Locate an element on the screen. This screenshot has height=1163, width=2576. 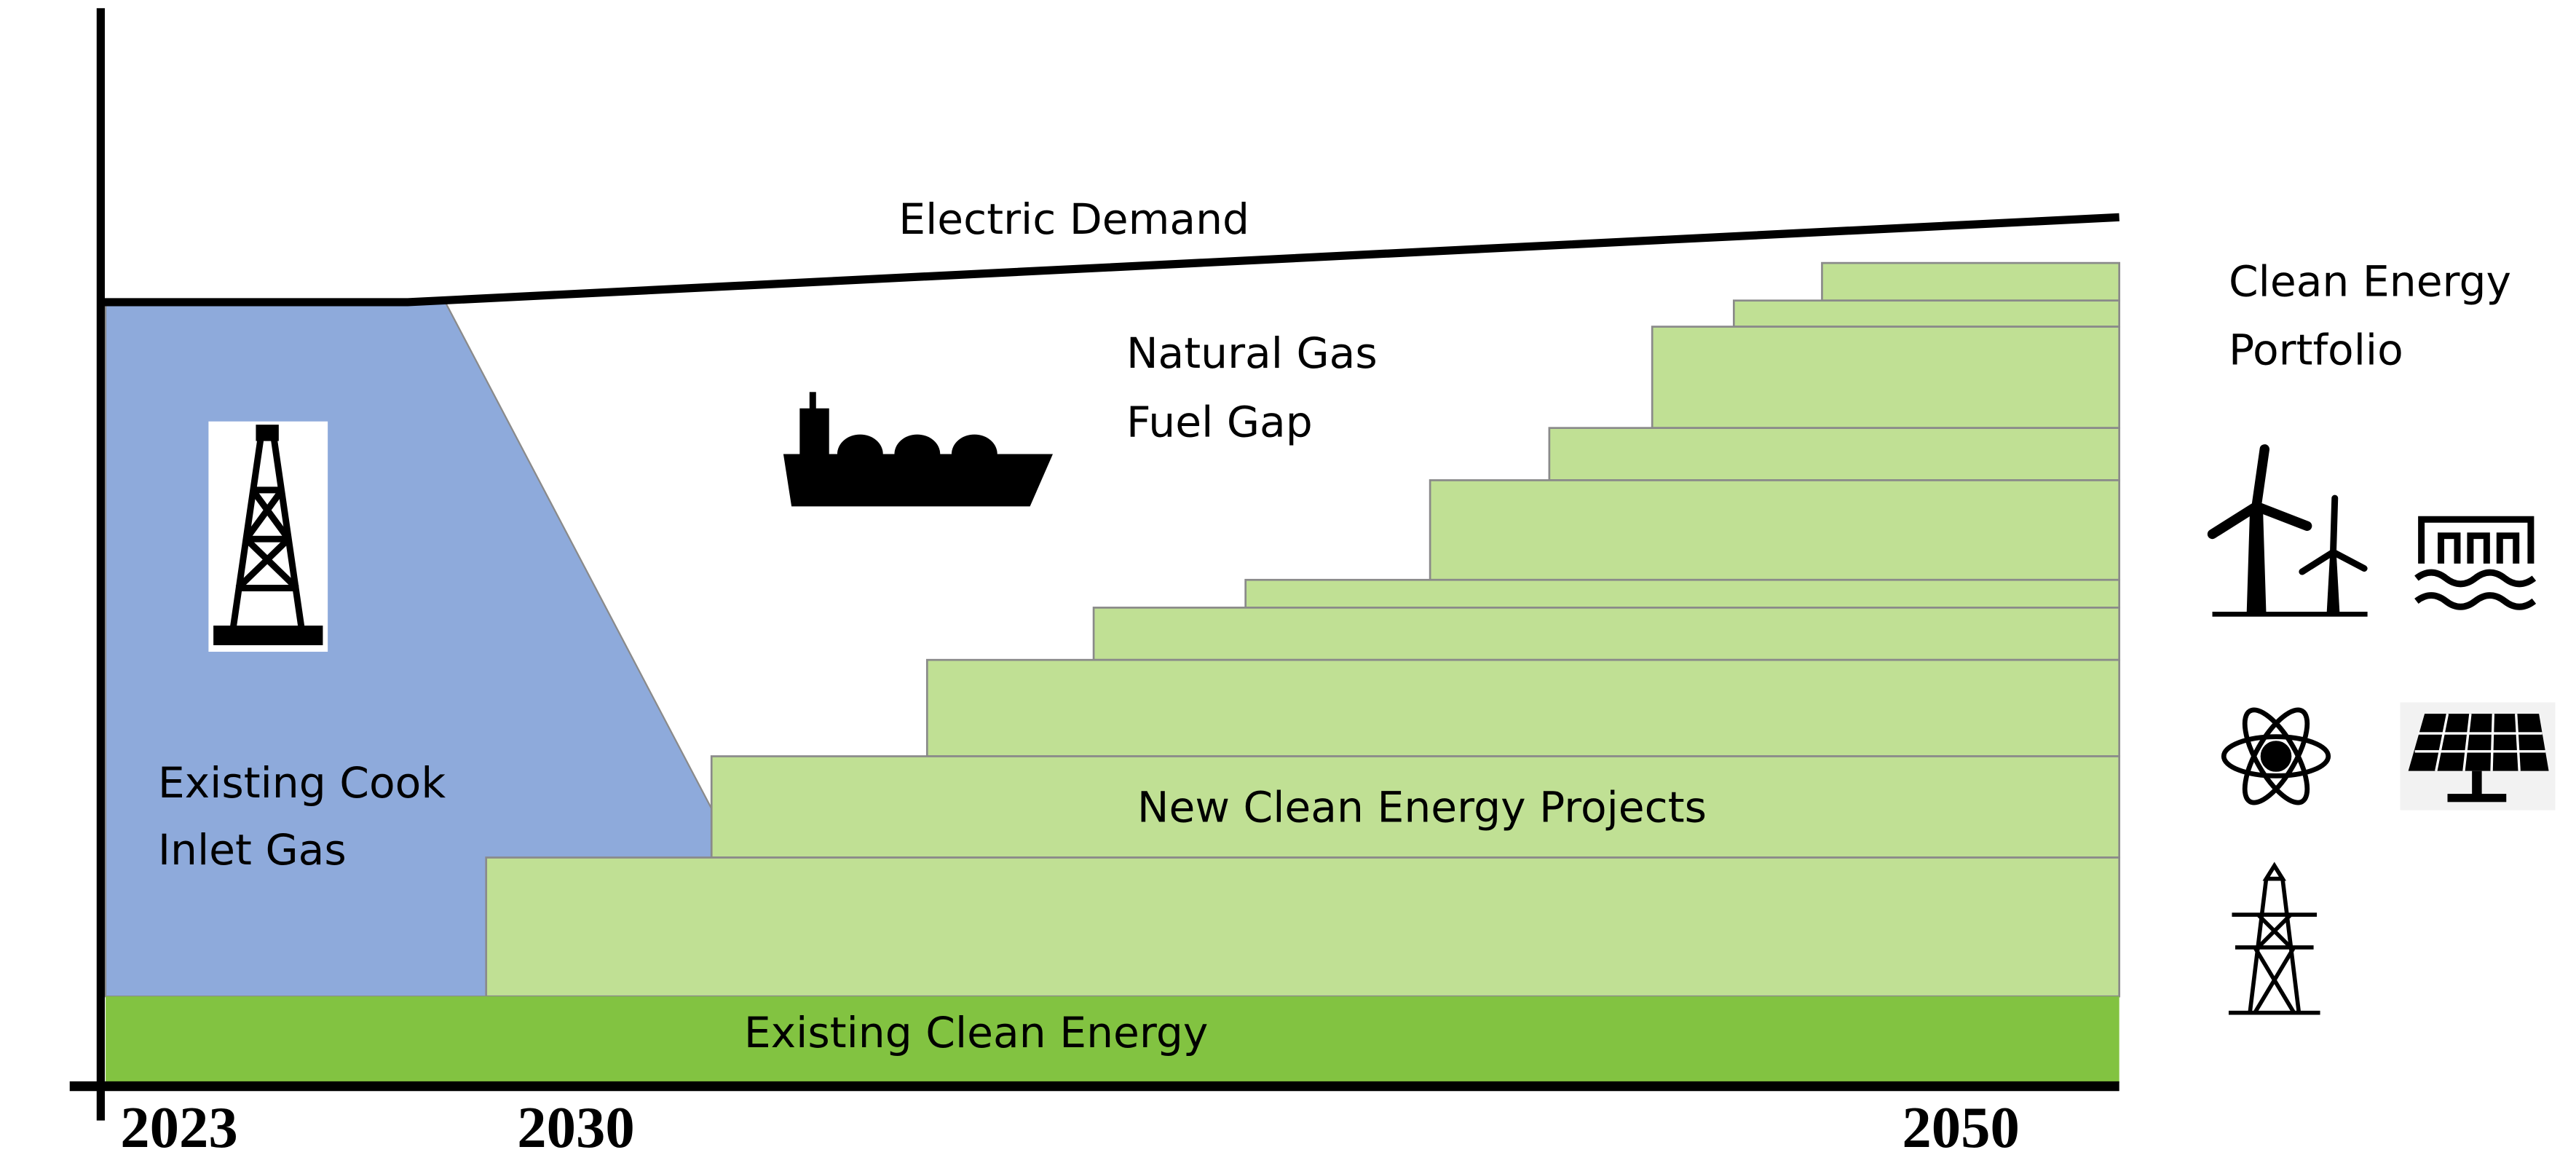
year-label: 2050 is located at coordinates (1961, 1127).